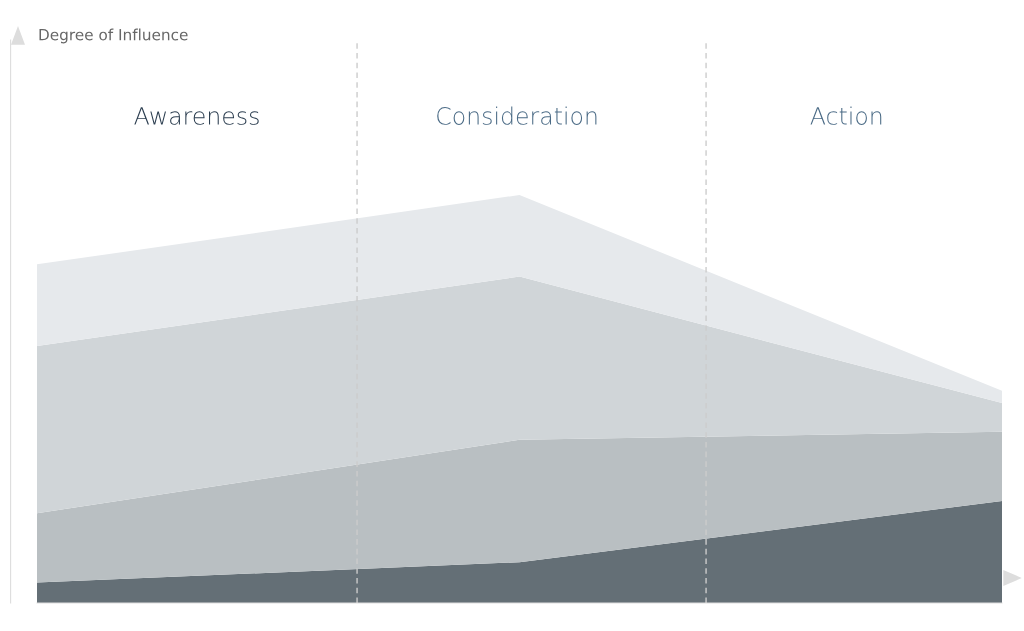 The width and height of the screenshot is (1024, 631). I want to click on text: Action, so click(846, 115).